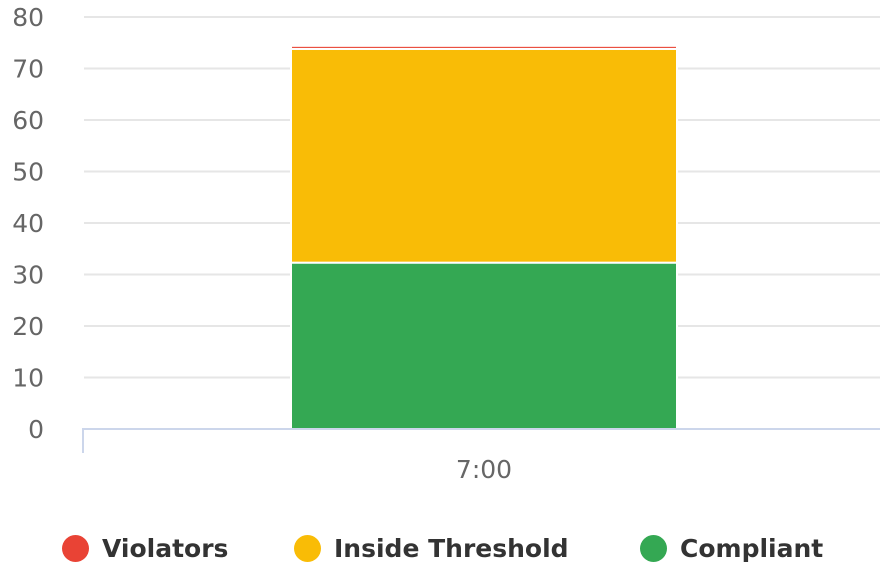  I want to click on legend: Violators Inside Threshold Compliant, so click(441, 548).